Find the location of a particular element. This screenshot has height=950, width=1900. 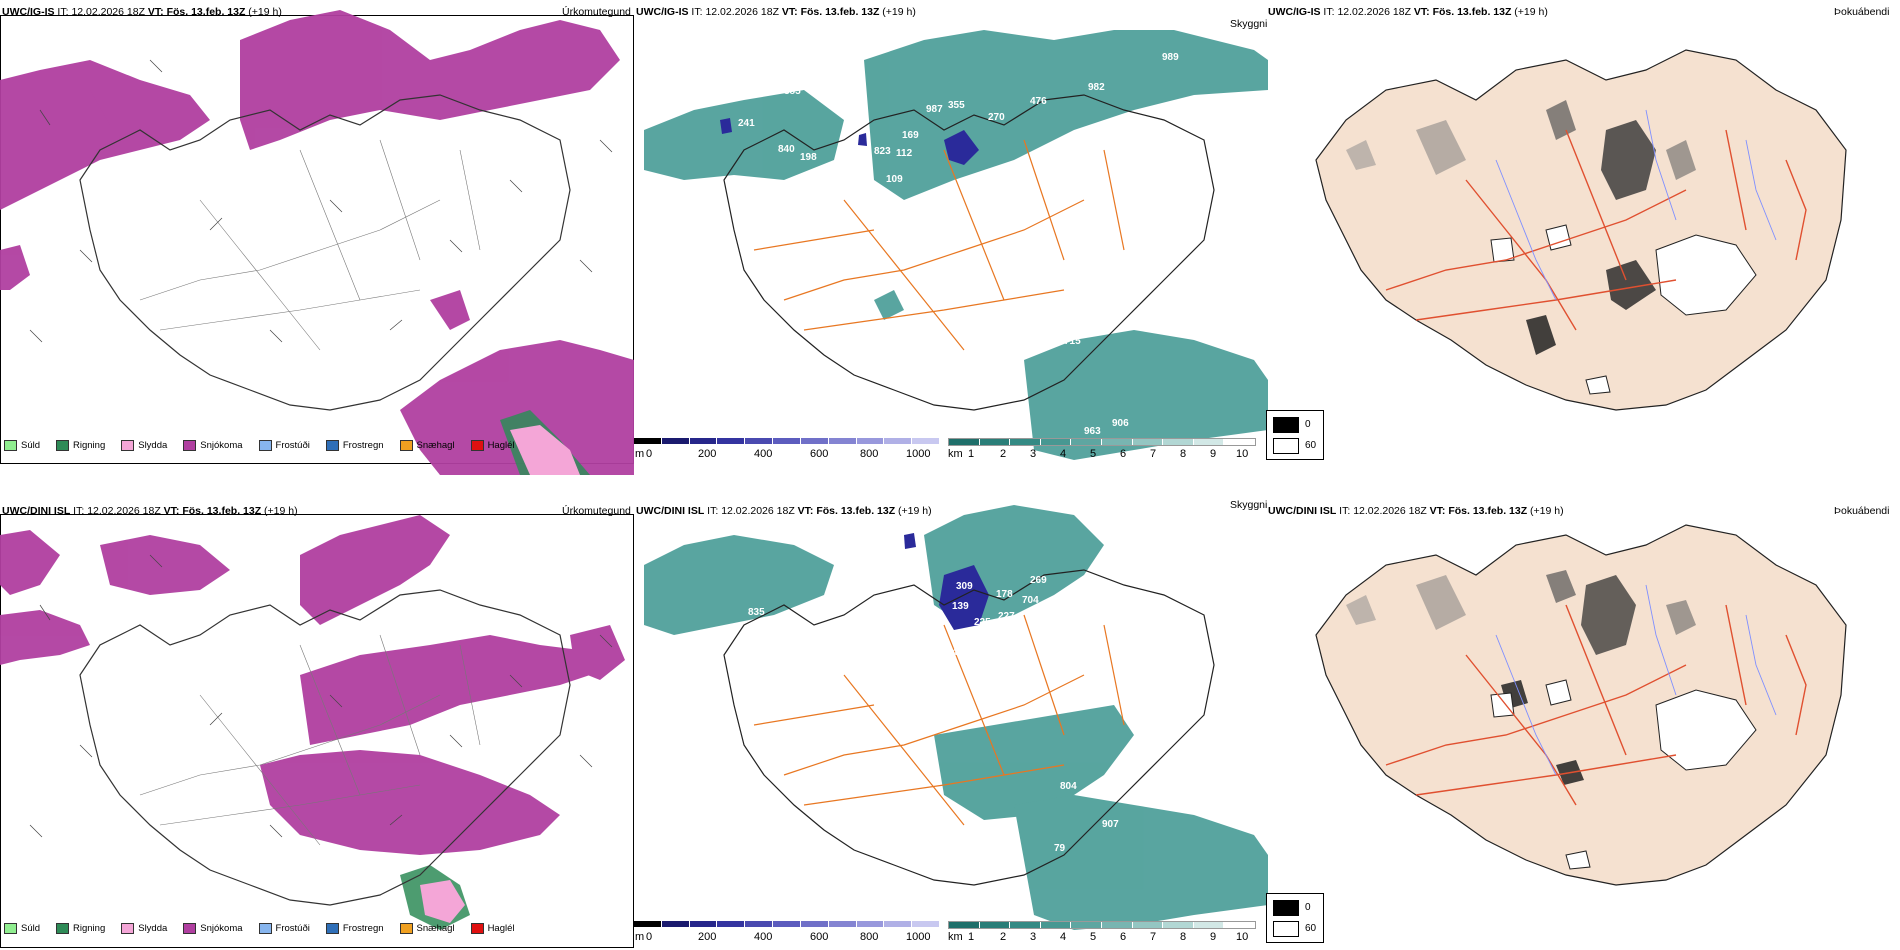

vis-label: 963 is located at coordinates (1092, 431).